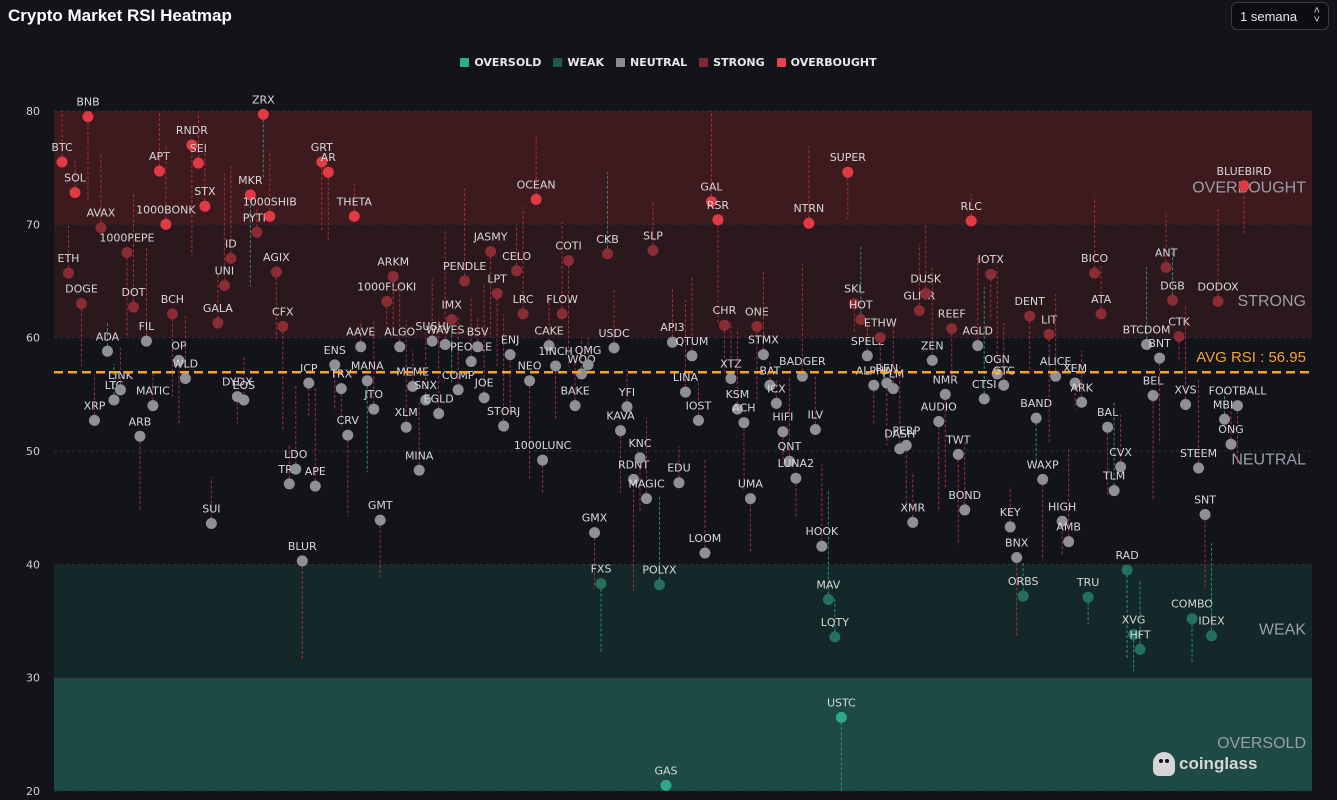 The width and height of the screenshot is (1337, 800). I want to click on point-label-1inch: 1INCH, so click(555, 351).